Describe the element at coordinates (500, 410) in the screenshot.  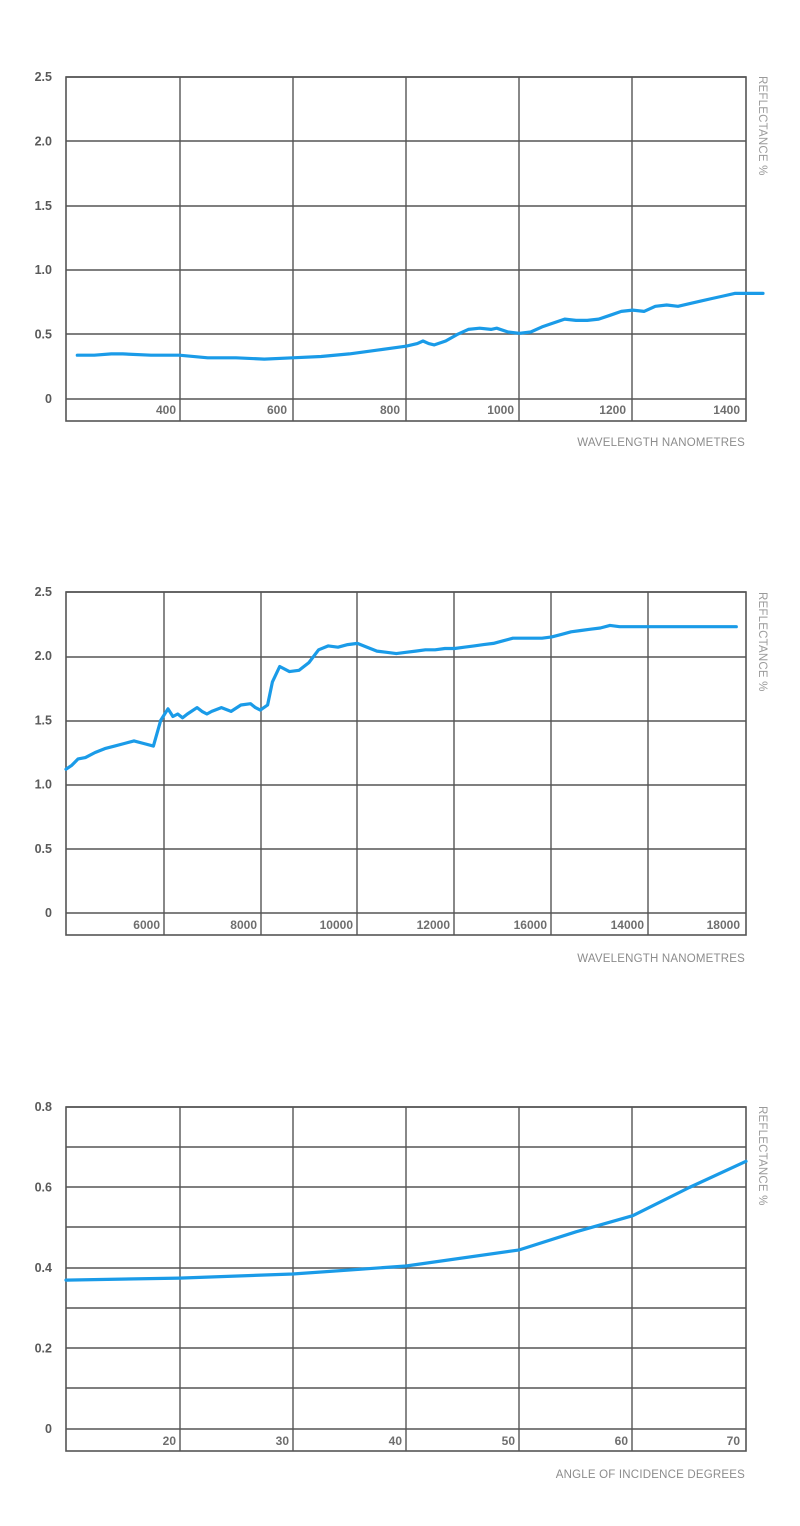
I see `x-tick-label: 1000` at that location.